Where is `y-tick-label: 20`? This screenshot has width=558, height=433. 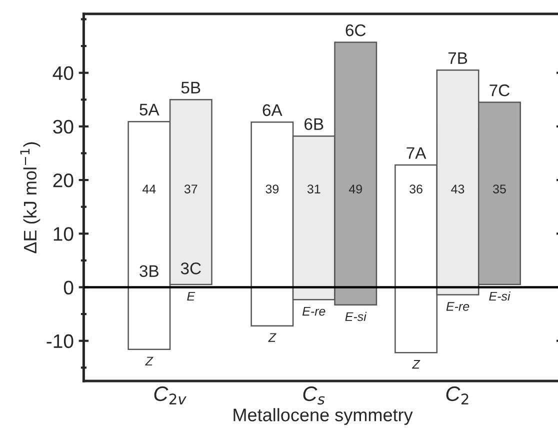
y-tick-label: 20 is located at coordinates (63, 180).